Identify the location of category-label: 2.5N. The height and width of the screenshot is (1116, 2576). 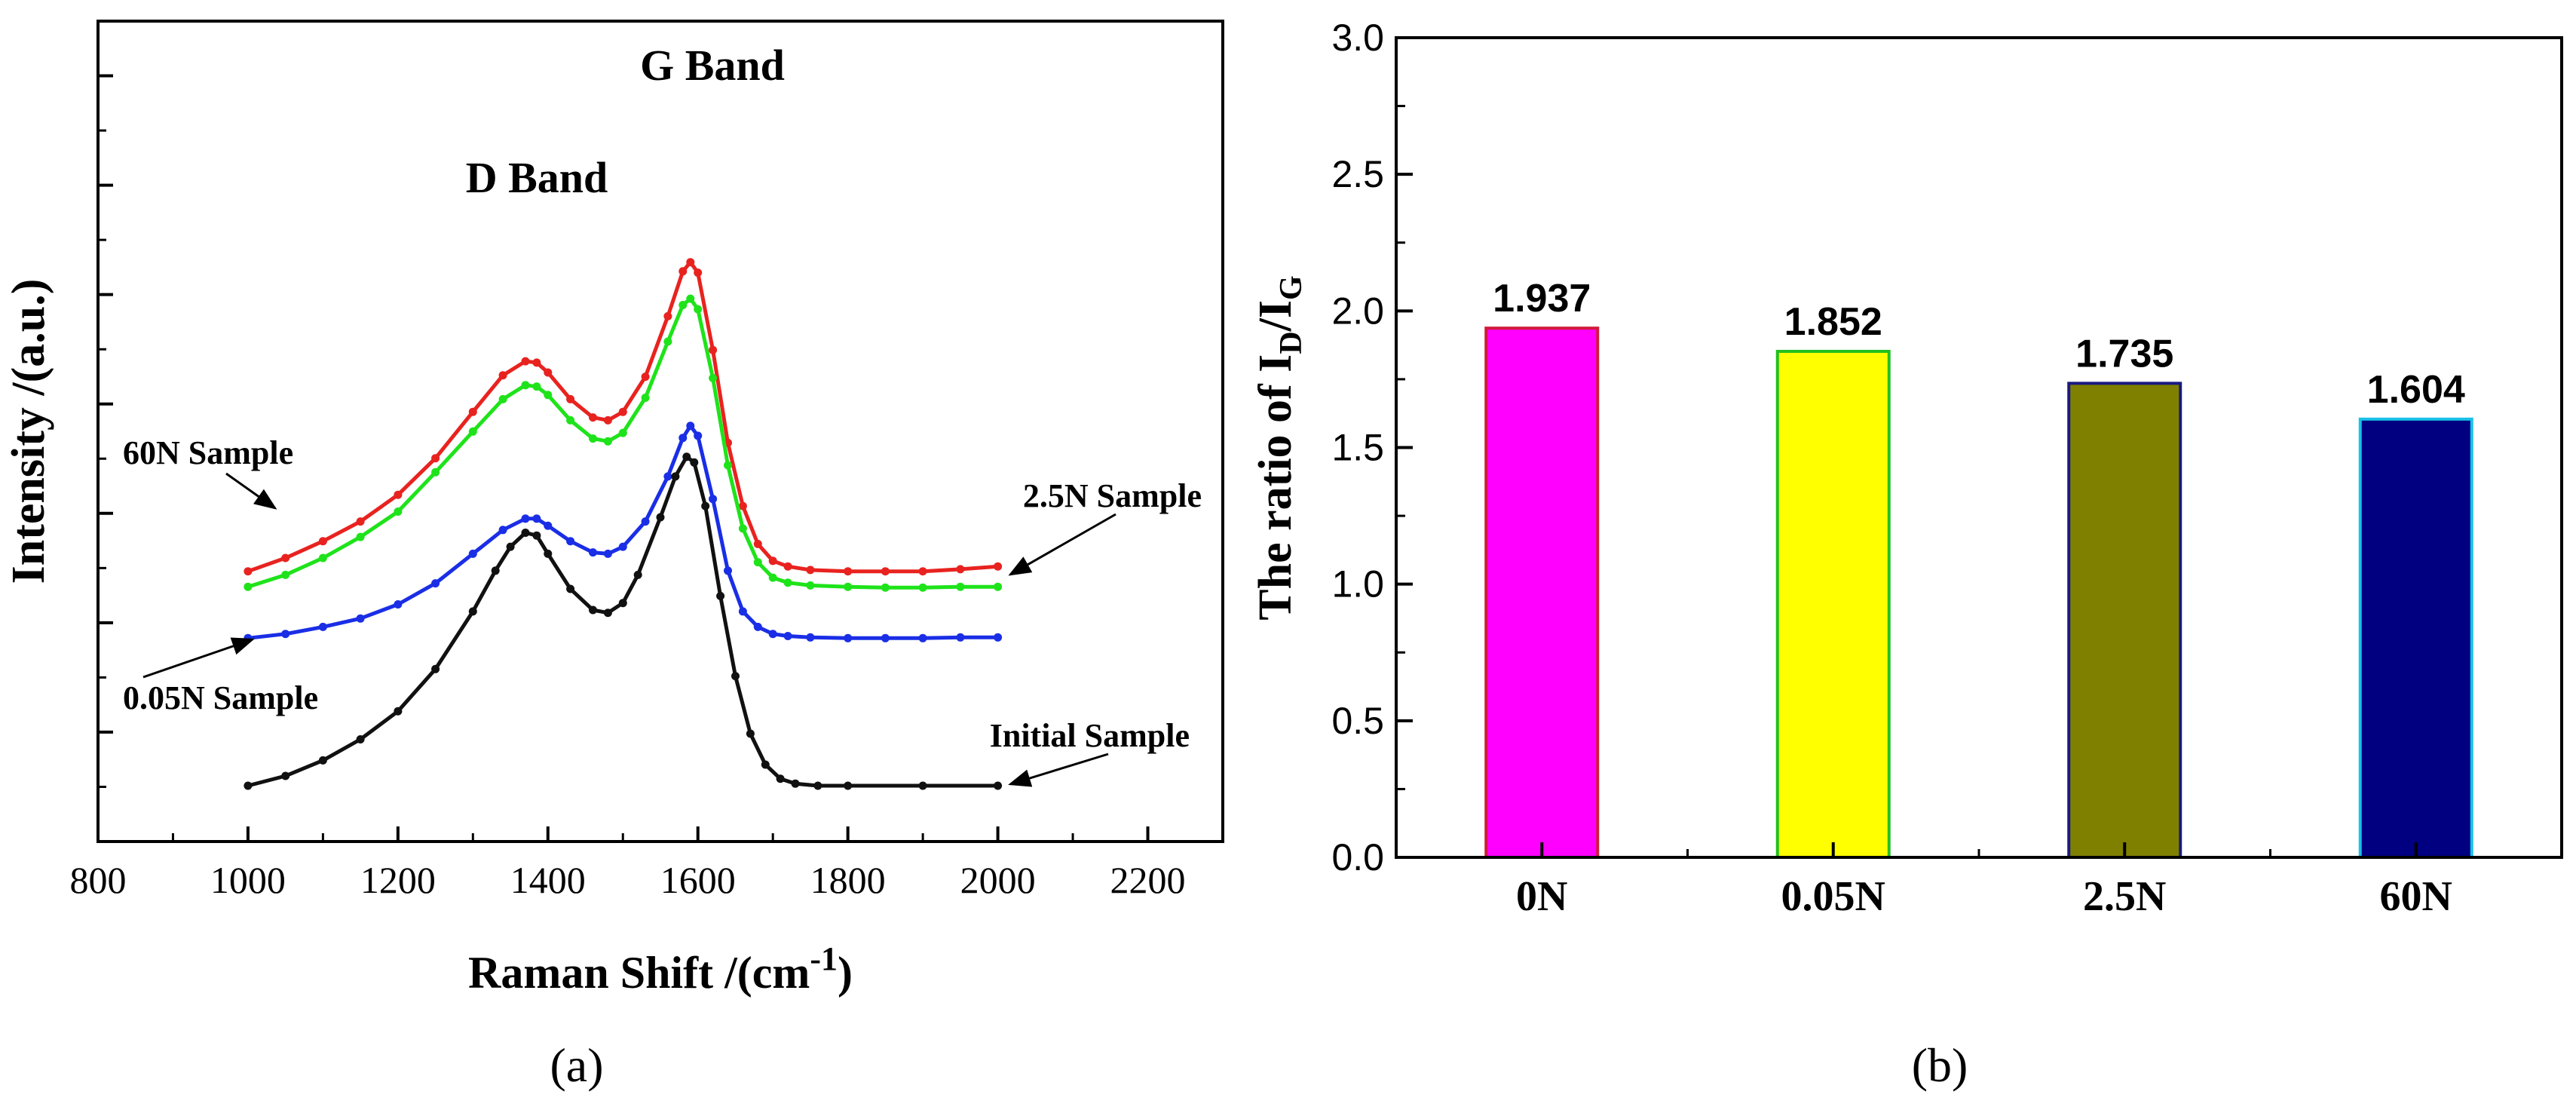
(2124, 897).